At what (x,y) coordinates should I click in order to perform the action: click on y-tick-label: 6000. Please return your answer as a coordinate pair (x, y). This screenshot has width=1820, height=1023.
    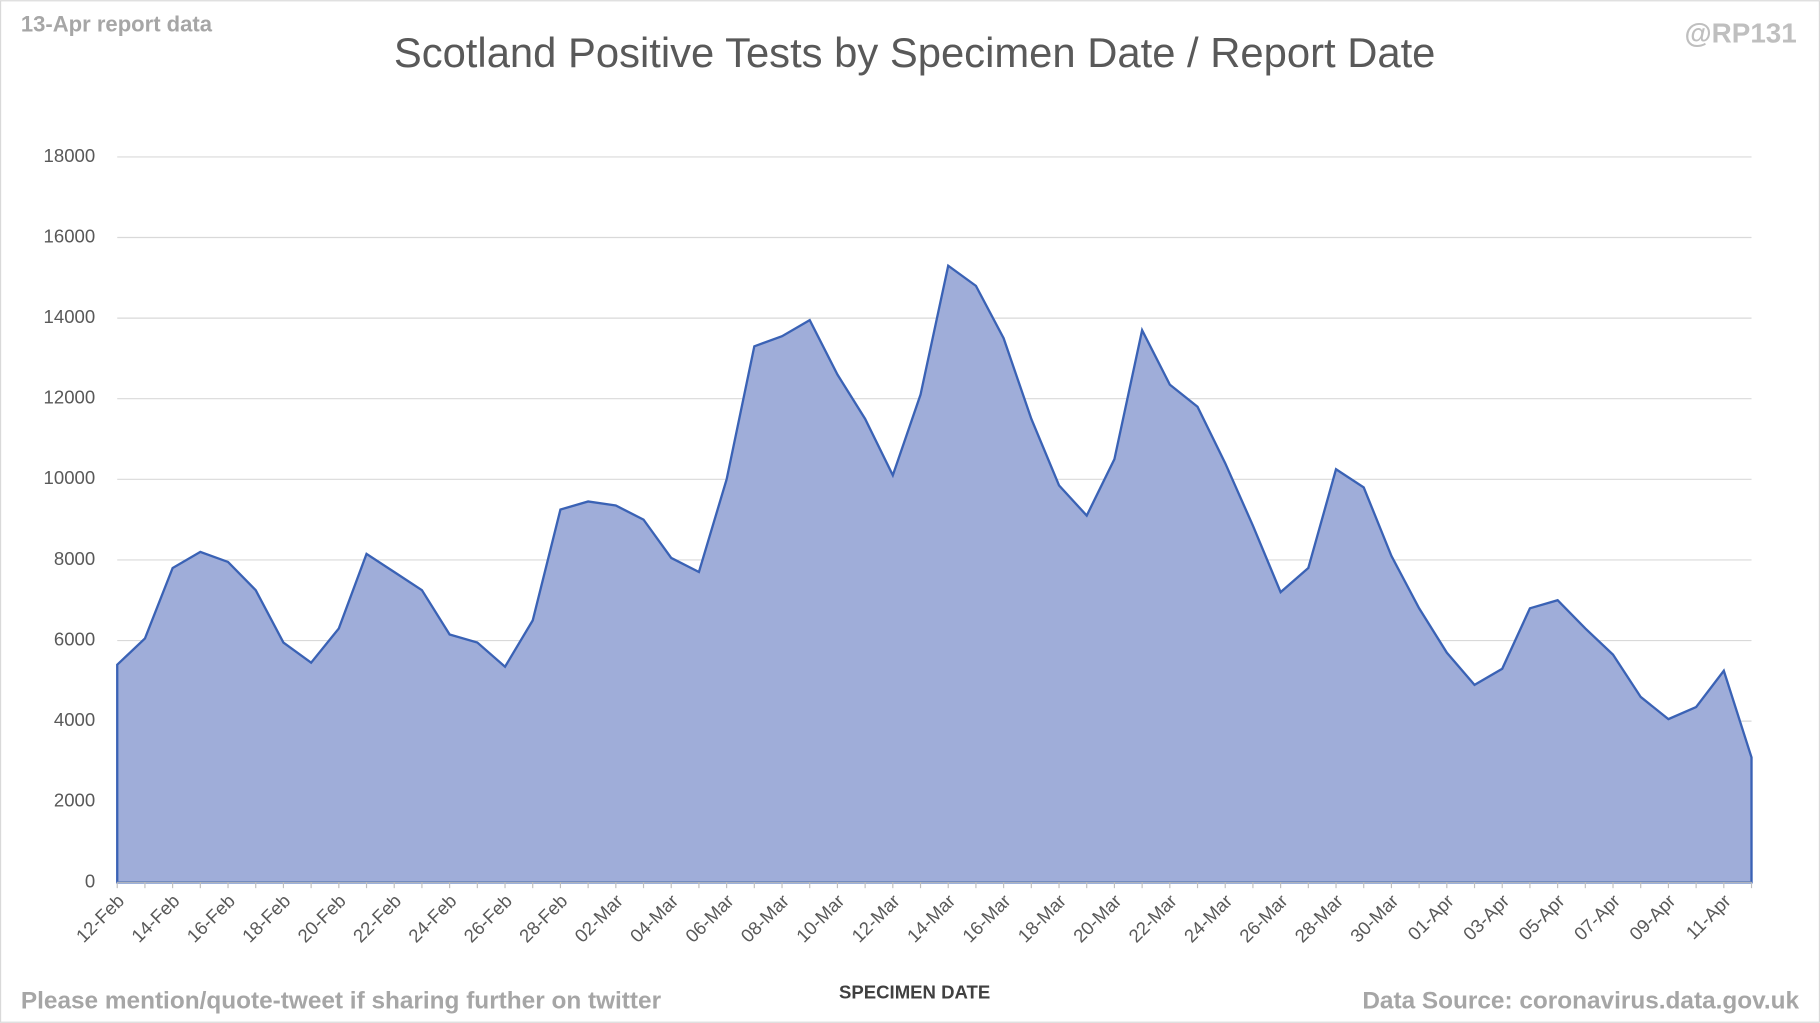
    Looking at the image, I should click on (74, 638).